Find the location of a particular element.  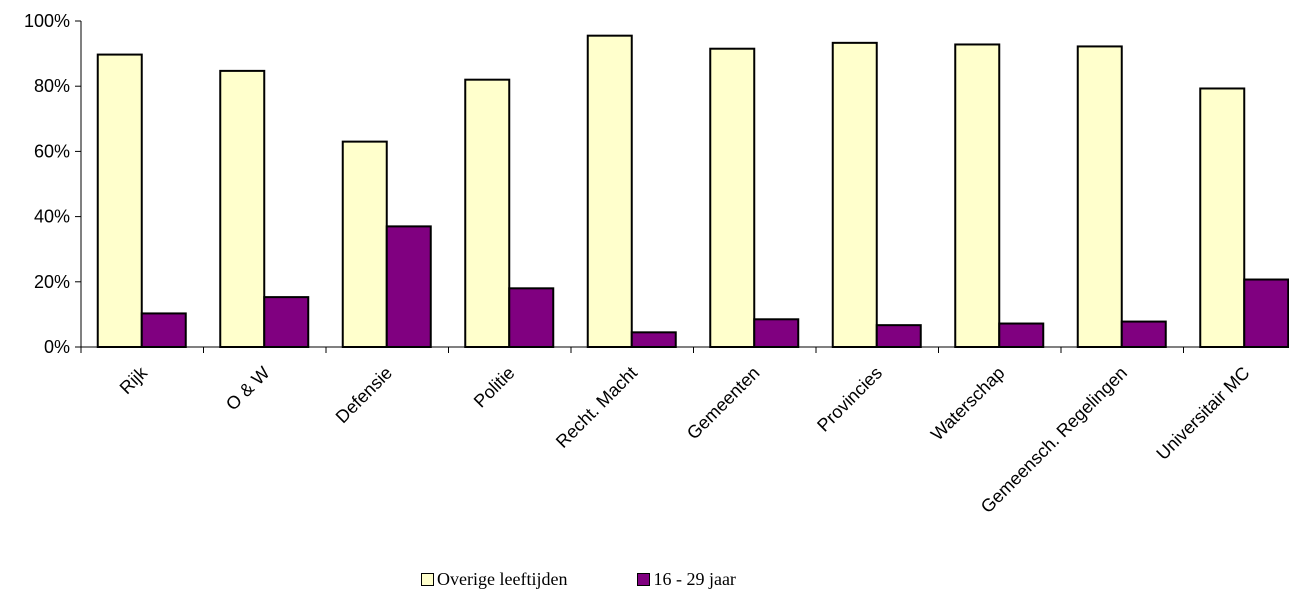

y-tick-label: 80% is located at coordinates (52, 86).